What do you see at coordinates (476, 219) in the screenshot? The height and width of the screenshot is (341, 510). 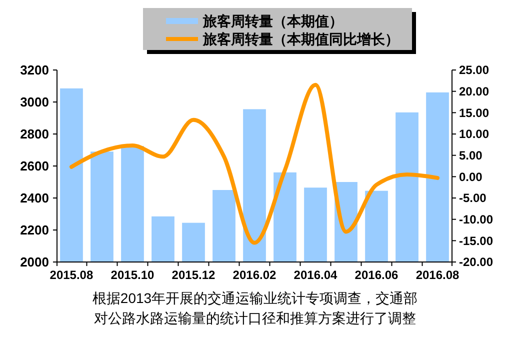 I see `y2-tick-label: -10.00` at bounding box center [476, 219].